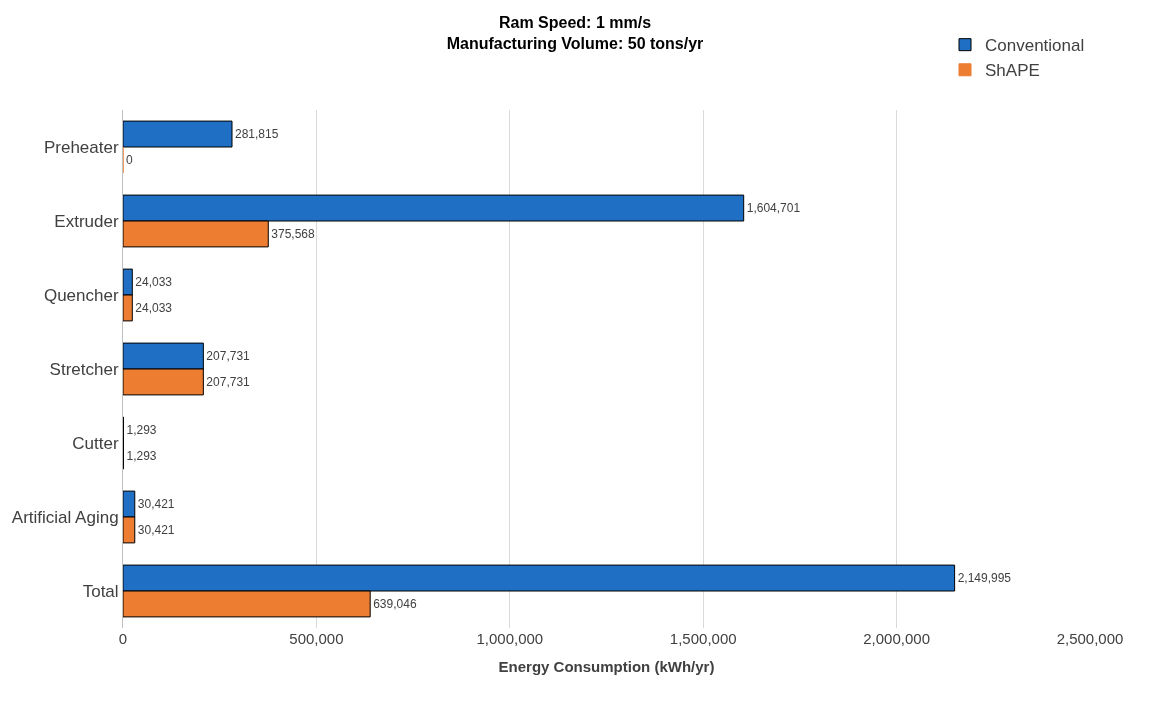 This screenshot has width=1150, height=708. I want to click on x-axis-title: Energy Consumption (kWh/yr), so click(606, 666).